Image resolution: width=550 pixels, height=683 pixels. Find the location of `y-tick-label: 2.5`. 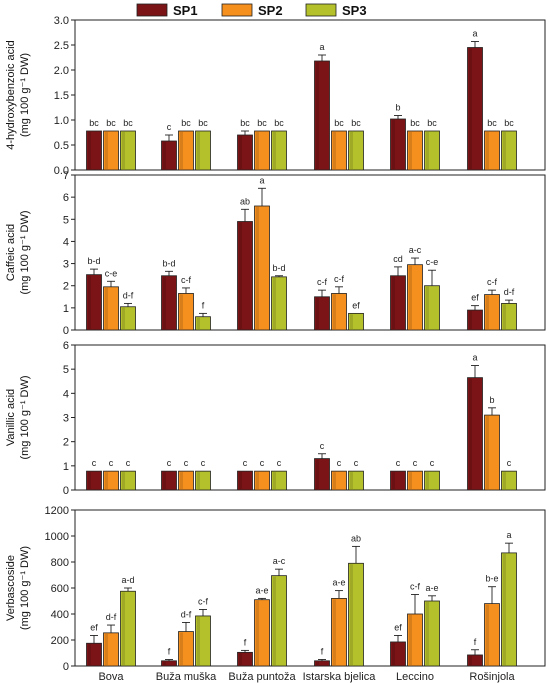

y-tick-label: 2.5 is located at coordinates (61, 46).